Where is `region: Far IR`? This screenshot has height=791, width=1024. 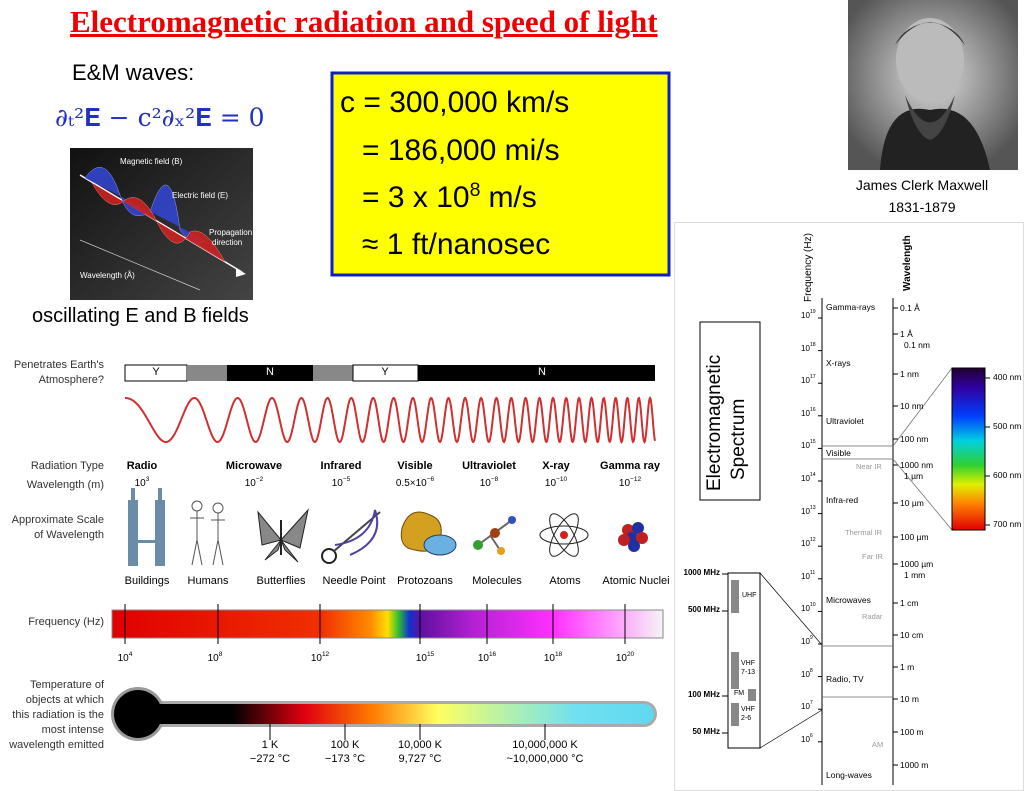
region: Far IR is located at coordinates (872, 556).